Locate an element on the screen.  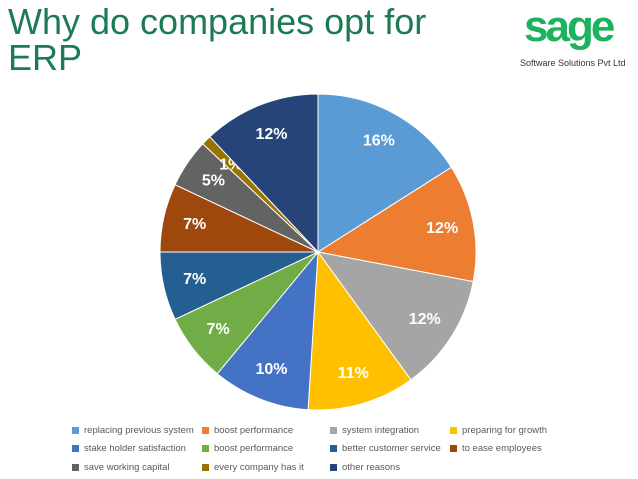
logo-tagline: Software Solutions Pvt Ltd is located at coordinates (573, 63).